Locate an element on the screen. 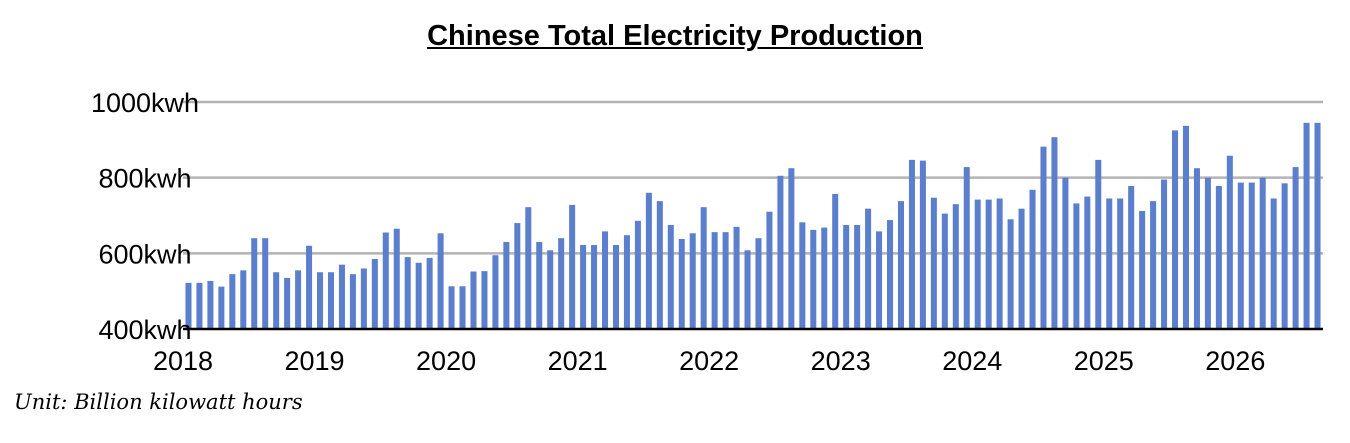  y-tick-label: 800kwh is located at coordinates (144, 179).